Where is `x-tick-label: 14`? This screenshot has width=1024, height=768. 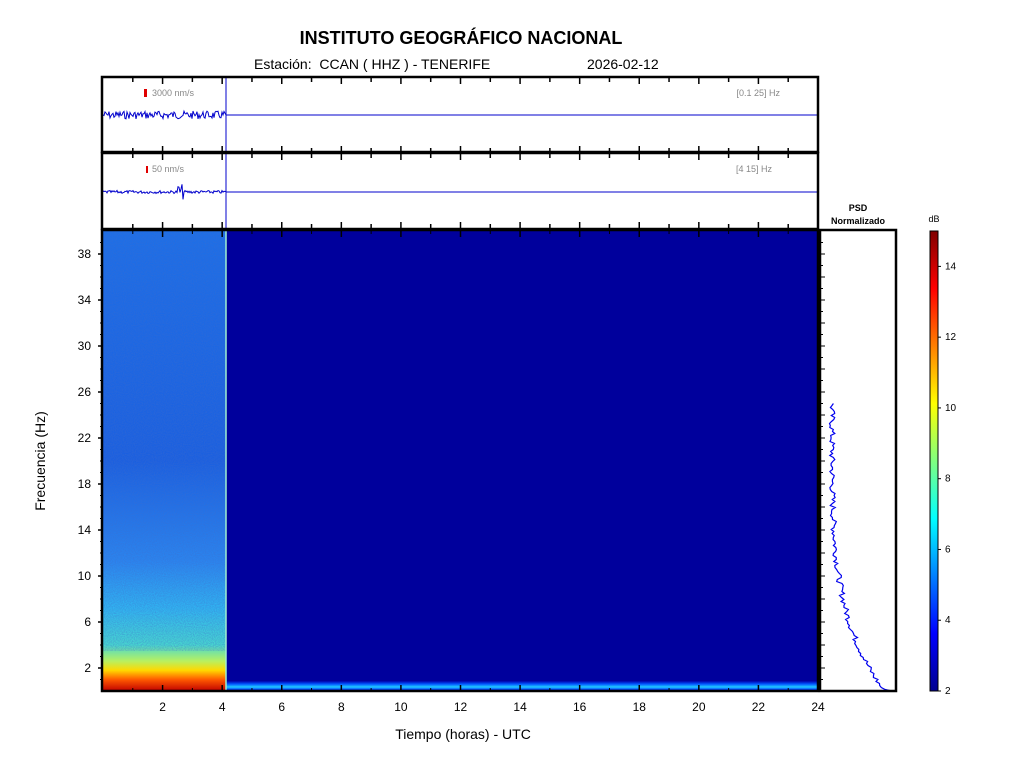 x-tick-label: 14 is located at coordinates (520, 707).